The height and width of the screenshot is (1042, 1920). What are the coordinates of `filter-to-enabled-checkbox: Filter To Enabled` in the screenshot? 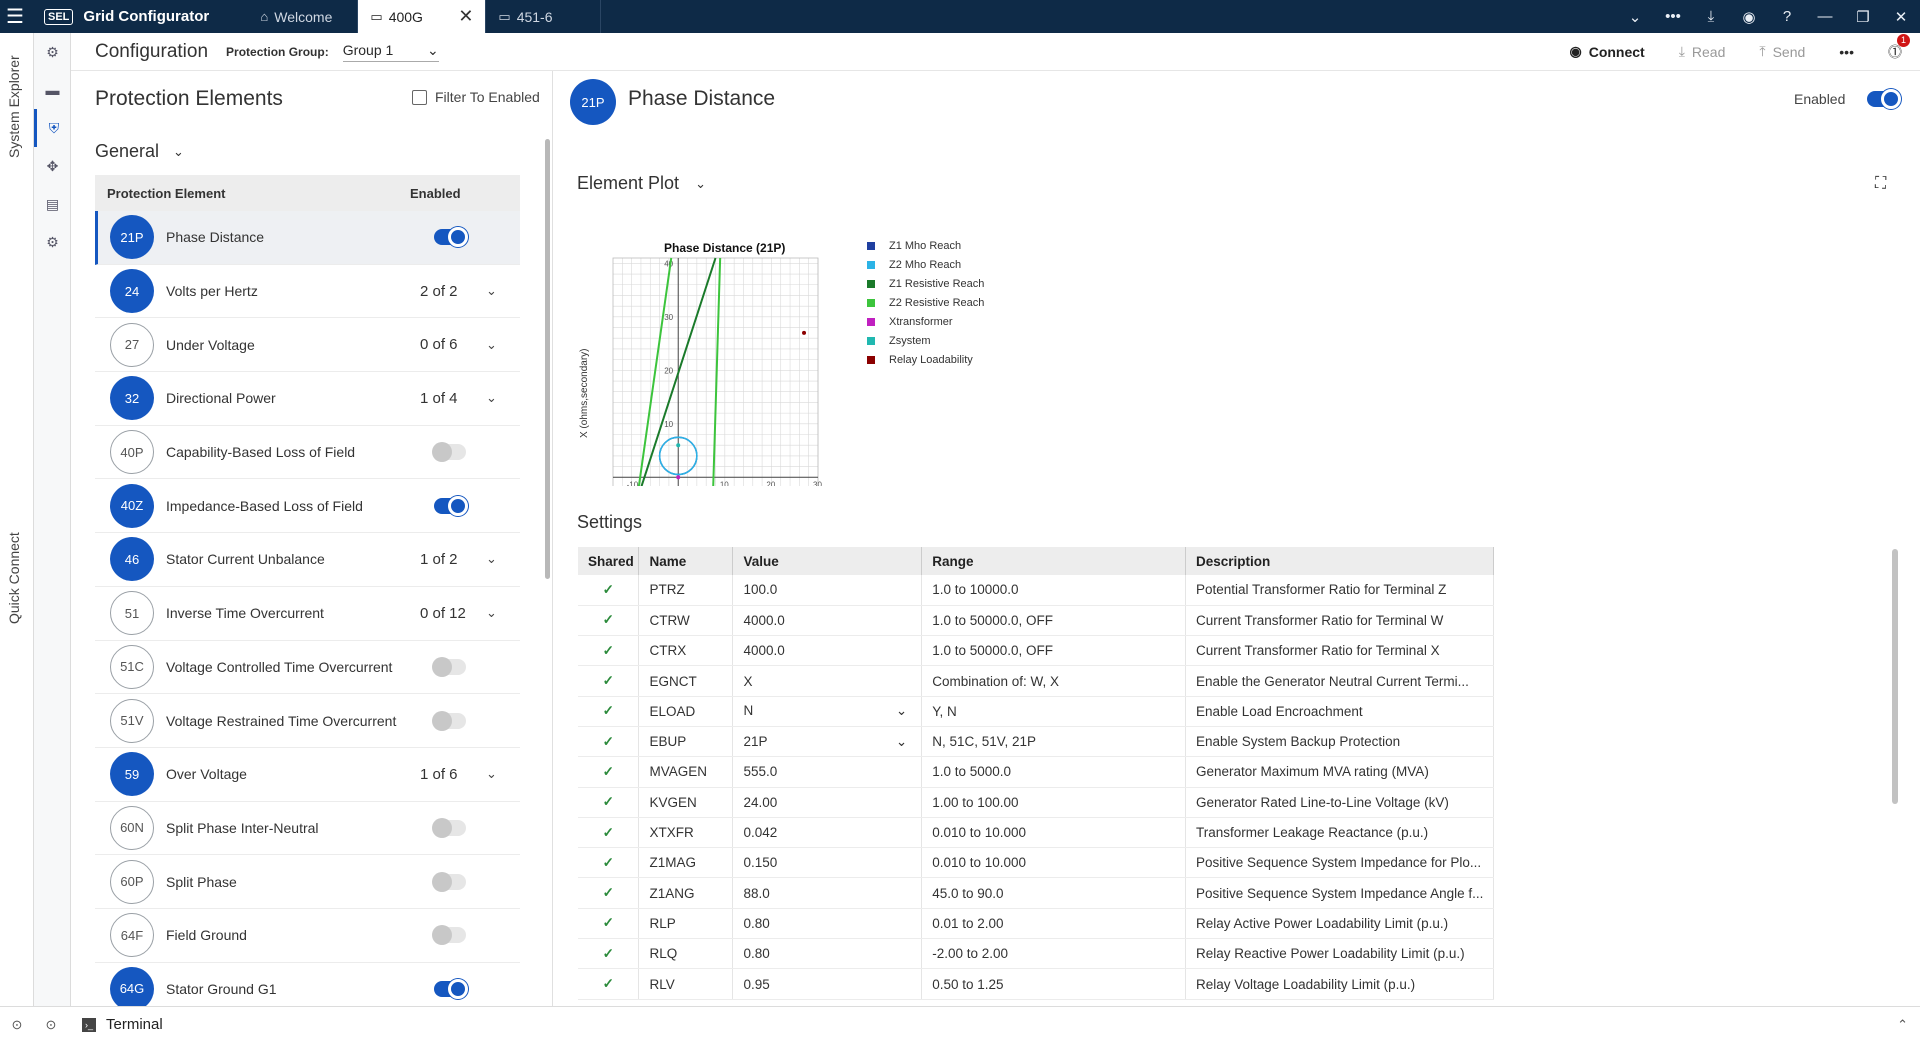 It's located at (476, 97).